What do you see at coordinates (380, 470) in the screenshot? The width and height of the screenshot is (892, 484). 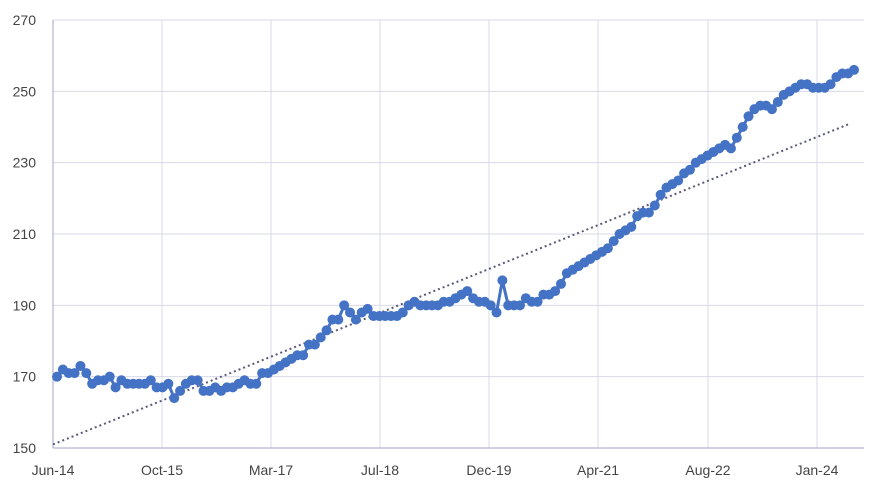 I see `x-tick-label: Jul-18` at bounding box center [380, 470].